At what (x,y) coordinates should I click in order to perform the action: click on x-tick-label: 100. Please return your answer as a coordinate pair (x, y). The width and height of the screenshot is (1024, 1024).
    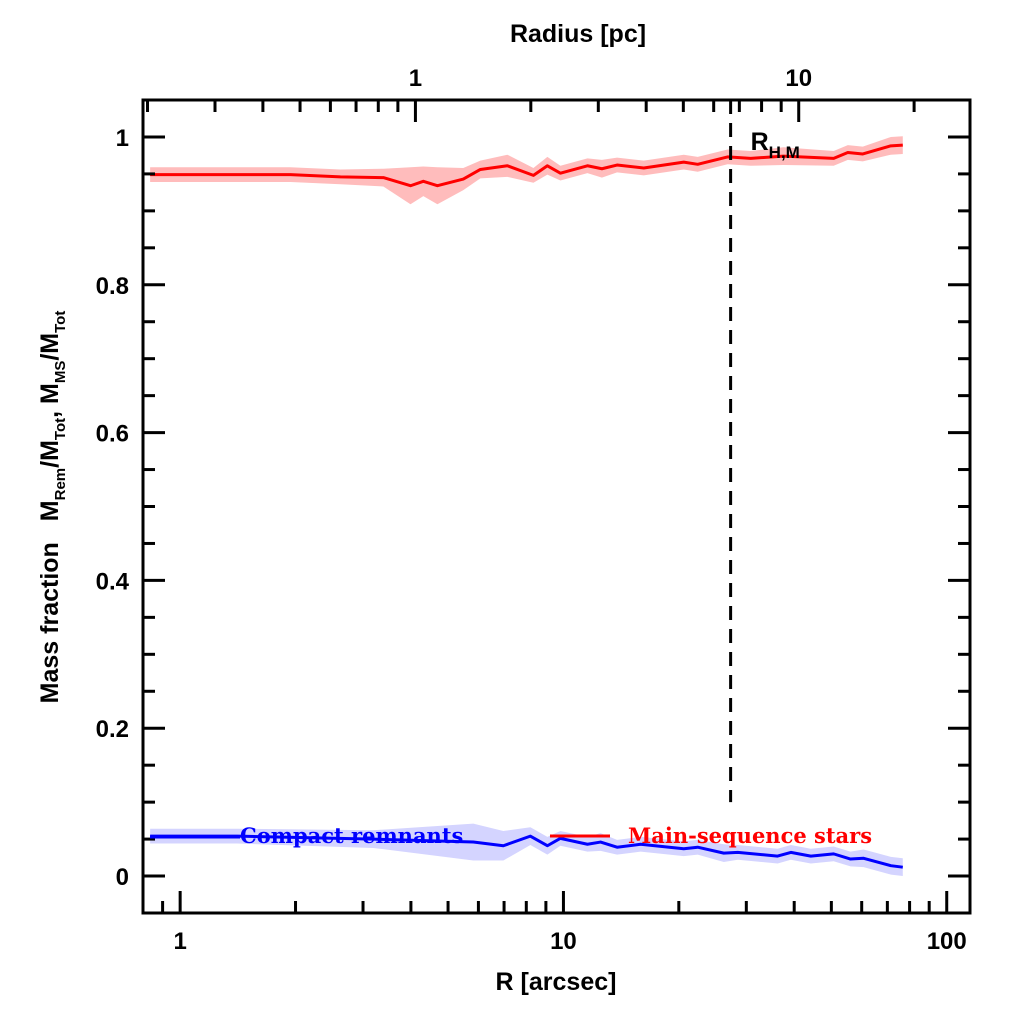
    Looking at the image, I should click on (947, 941).